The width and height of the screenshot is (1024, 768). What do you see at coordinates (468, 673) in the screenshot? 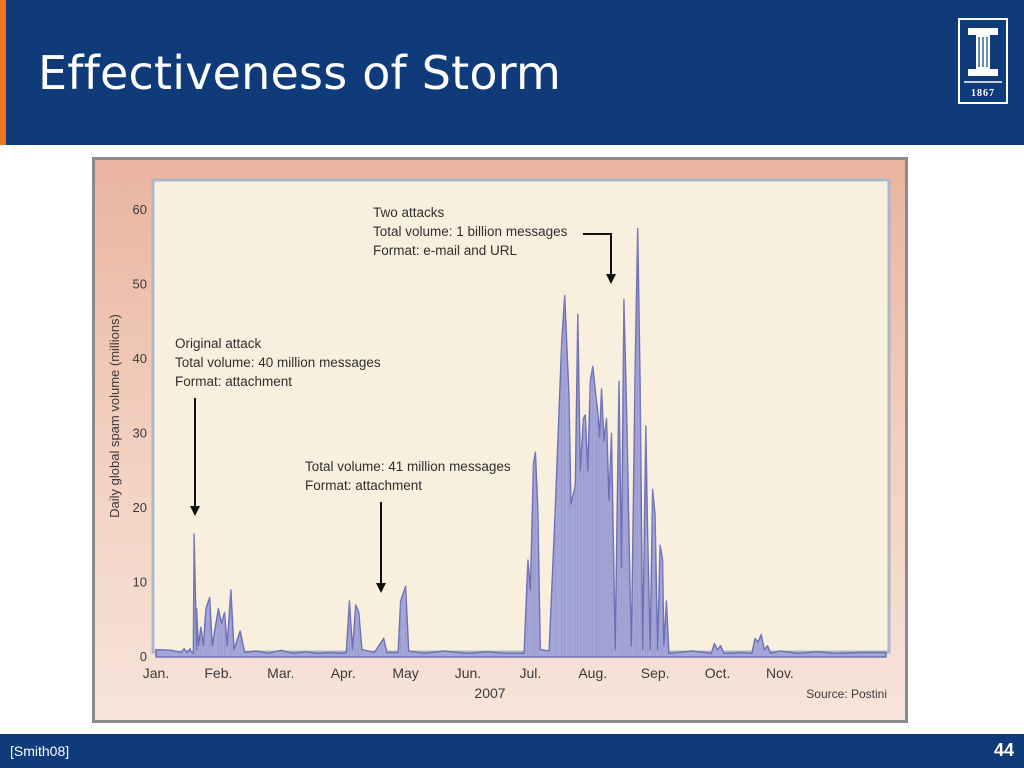
I see `x-tick-label: Jun.` at bounding box center [468, 673].